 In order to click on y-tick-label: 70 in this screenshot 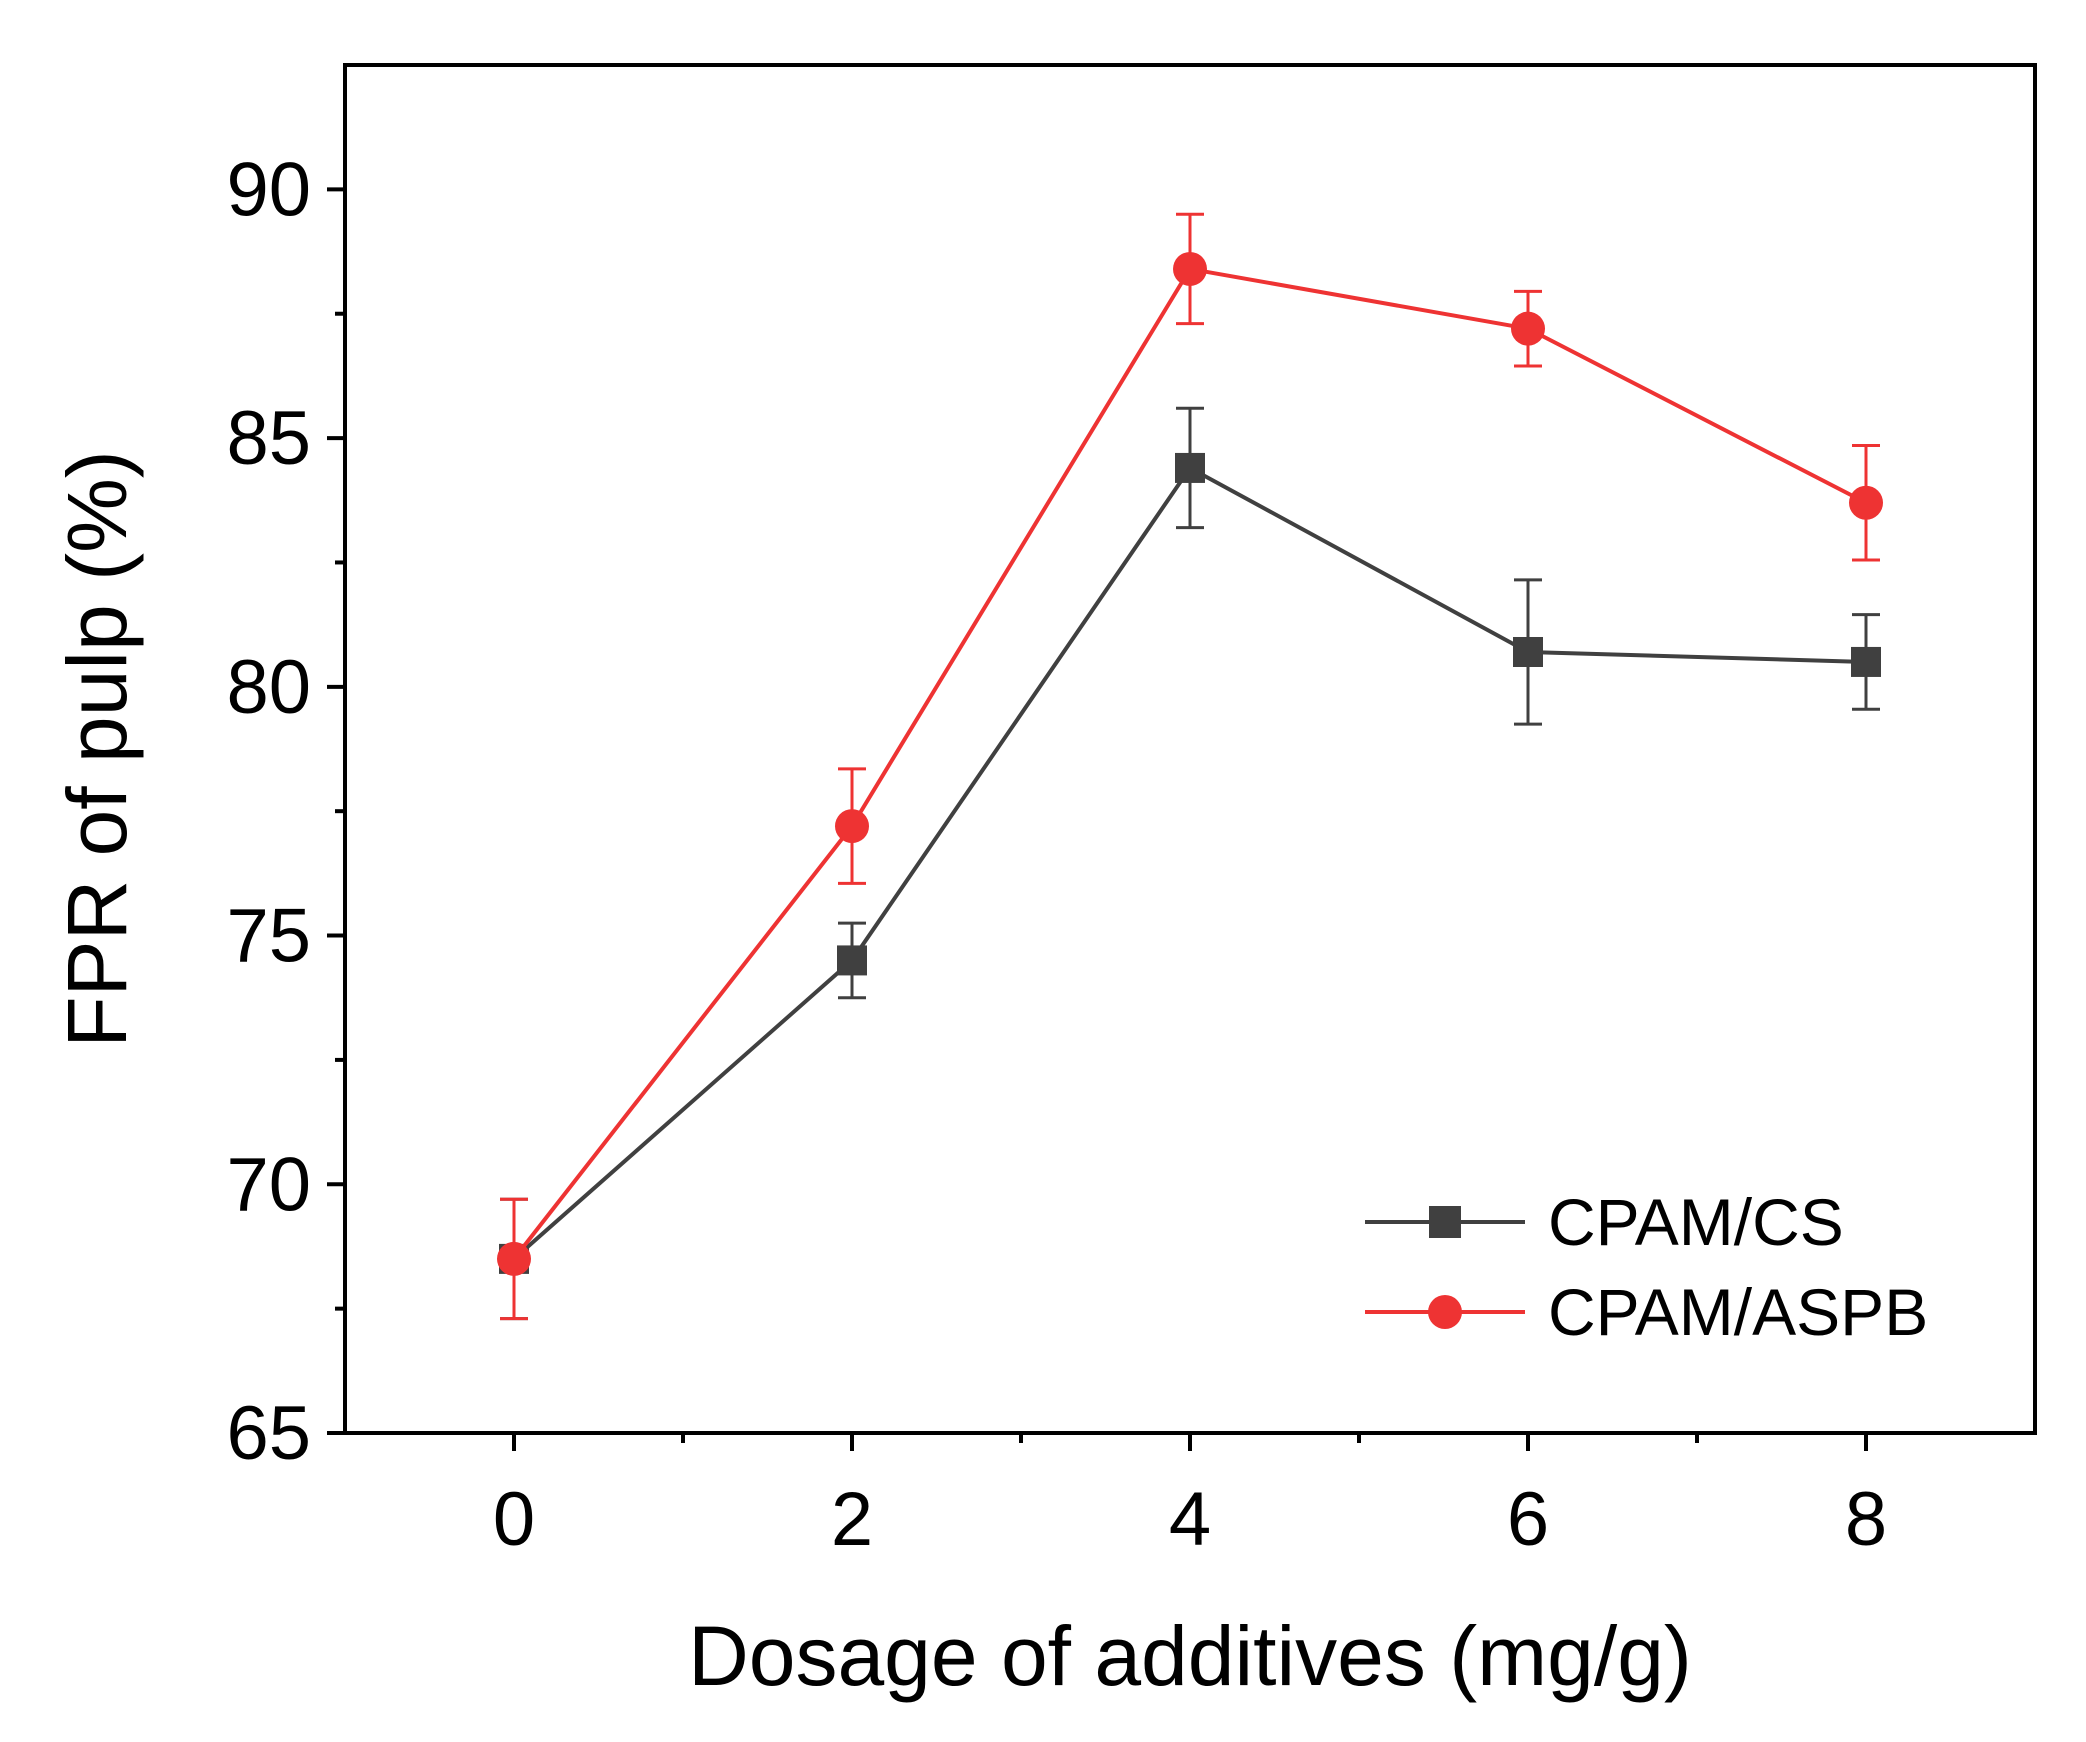, I will do `click(268, 1184)`.